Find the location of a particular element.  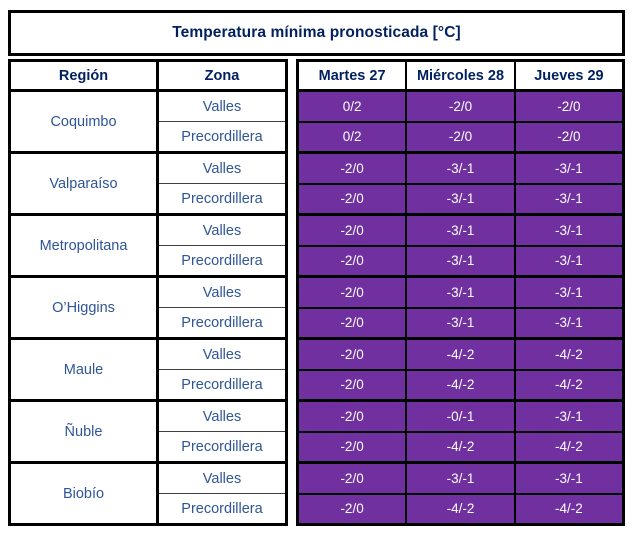

table-row: Biobío Valles is located at coordinates (148, 493).